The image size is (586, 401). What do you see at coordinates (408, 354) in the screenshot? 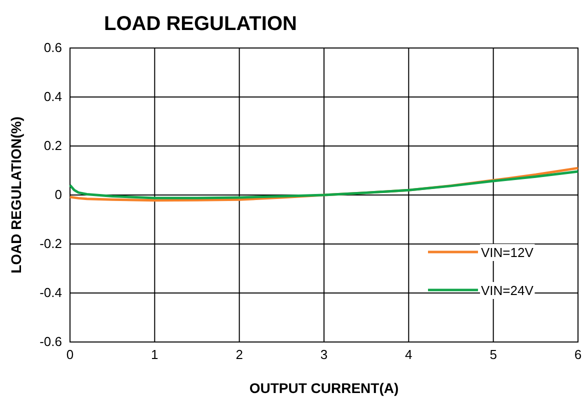
I see `x-tick-label: 4` at bounding box center [408, 354].